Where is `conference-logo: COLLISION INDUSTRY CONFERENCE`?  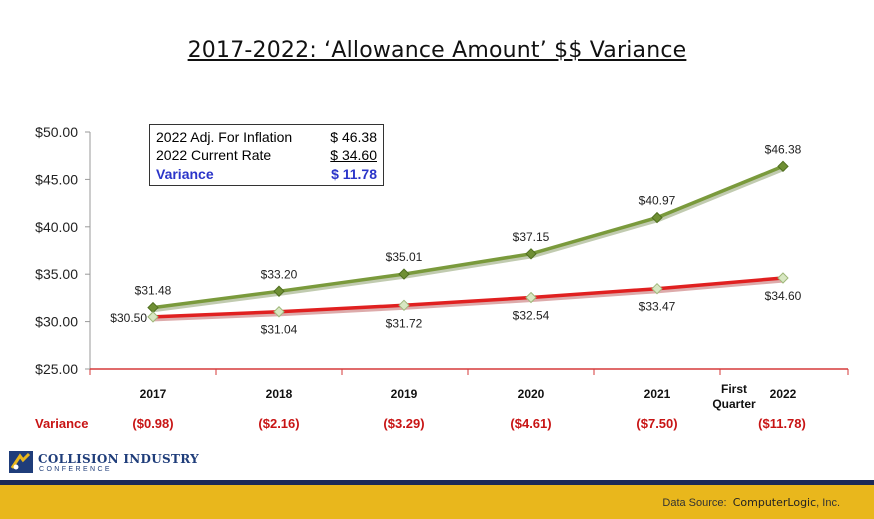
conference-logo: COLLISION INDUSTRY CONFERENCE is located at coordinates (108, 463).